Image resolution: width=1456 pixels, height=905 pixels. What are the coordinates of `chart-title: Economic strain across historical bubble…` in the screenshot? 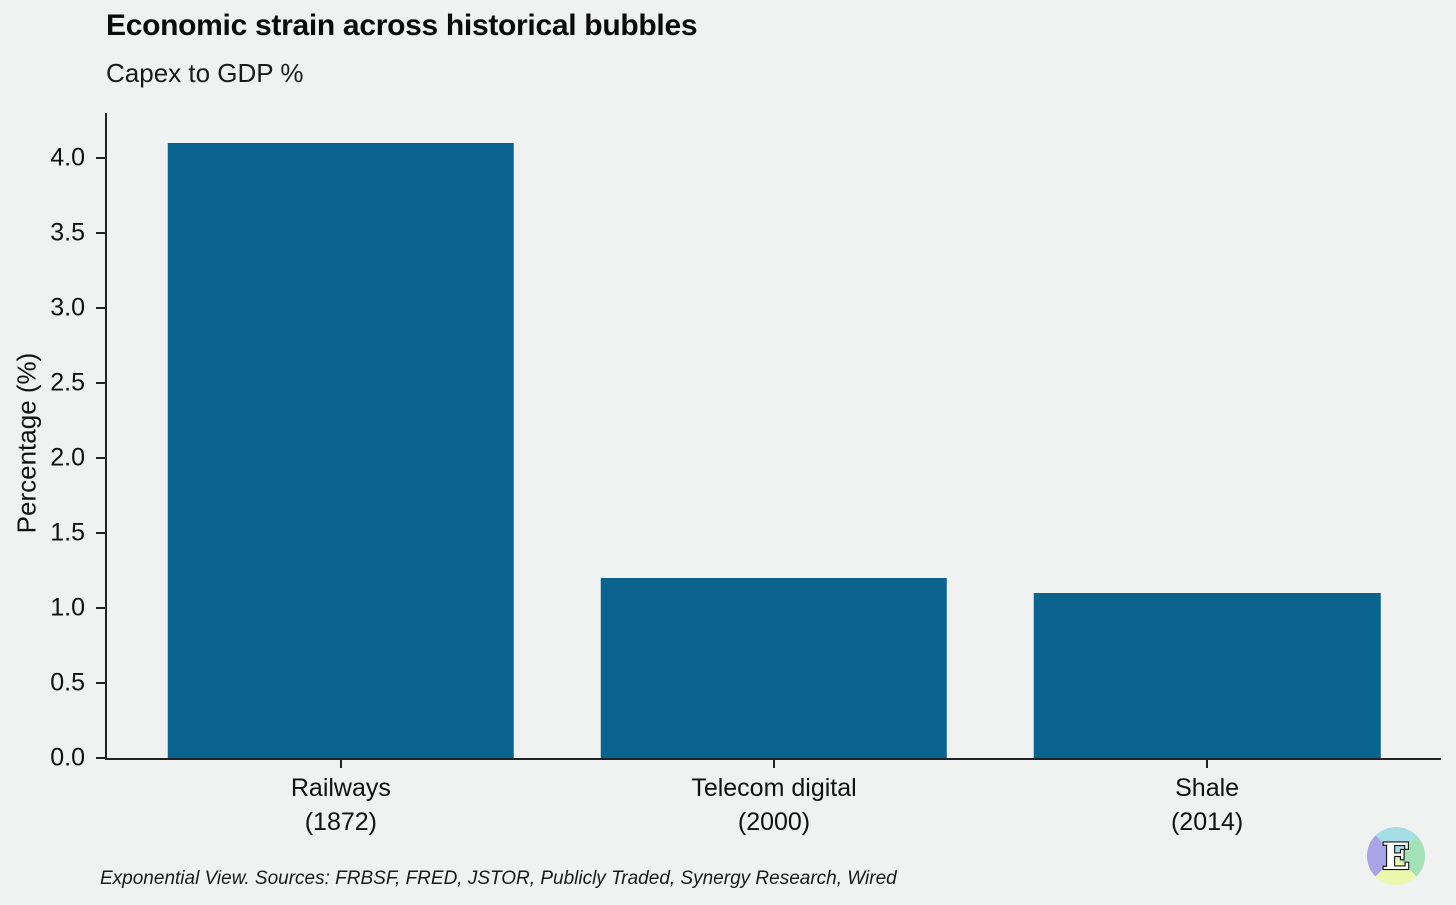 It's located at (402, 25).